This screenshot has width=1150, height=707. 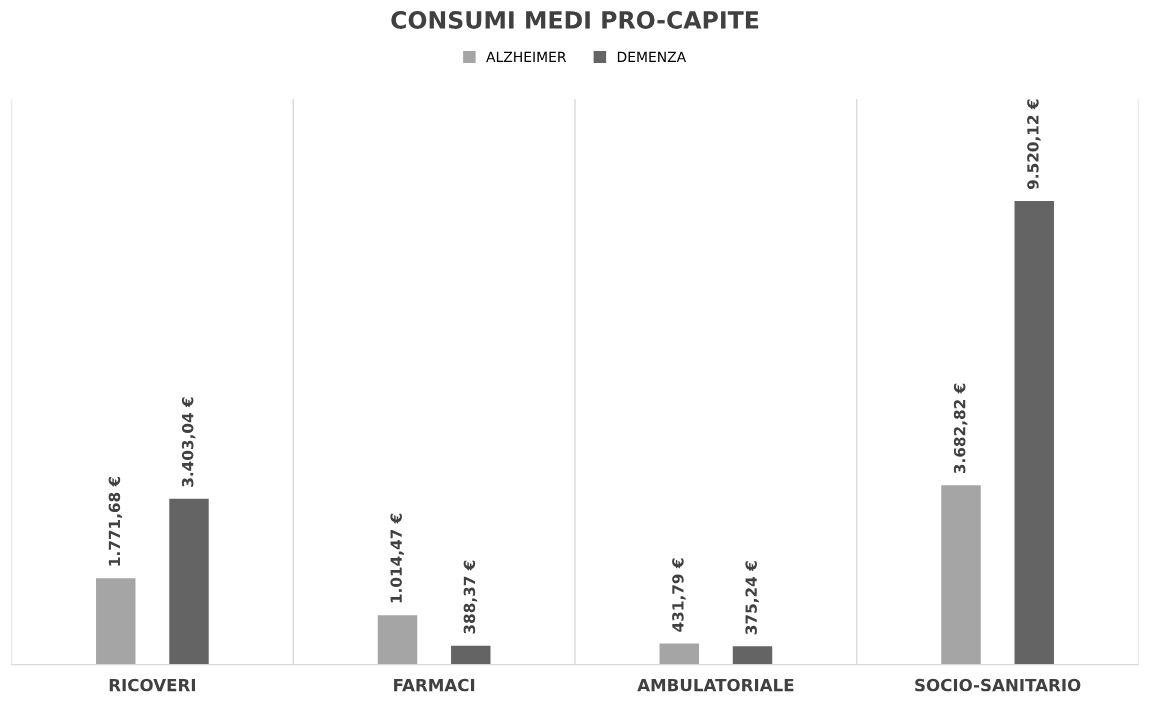 I want to click on legend-label: ALZHEIMER, so click(x=526, y=56).